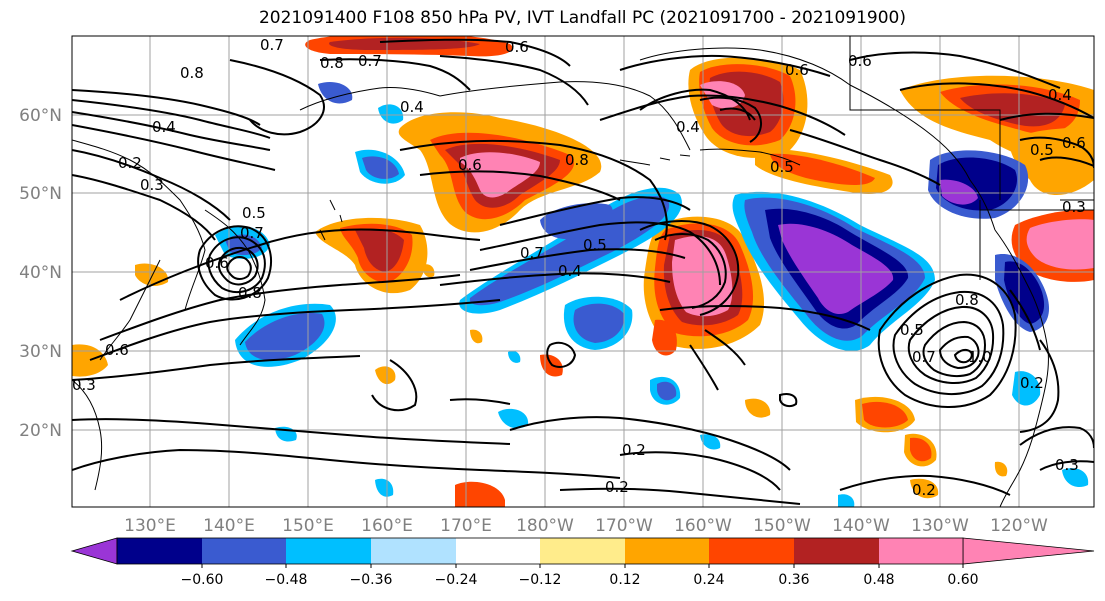 The width and height of the screenshot is (1105, 601). What do you see at coordinates (308, 526) in the screenshot?
I see `lon-label: 150°E` at bounding box center [308, 526].